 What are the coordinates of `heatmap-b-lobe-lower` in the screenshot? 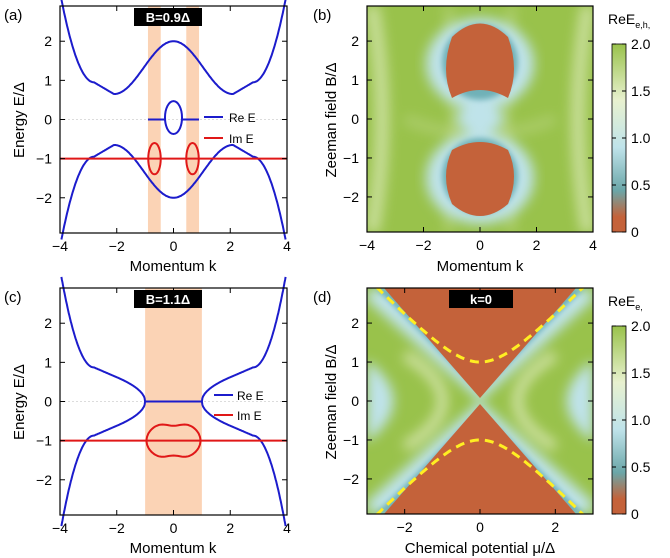 It's located at (480, 179).